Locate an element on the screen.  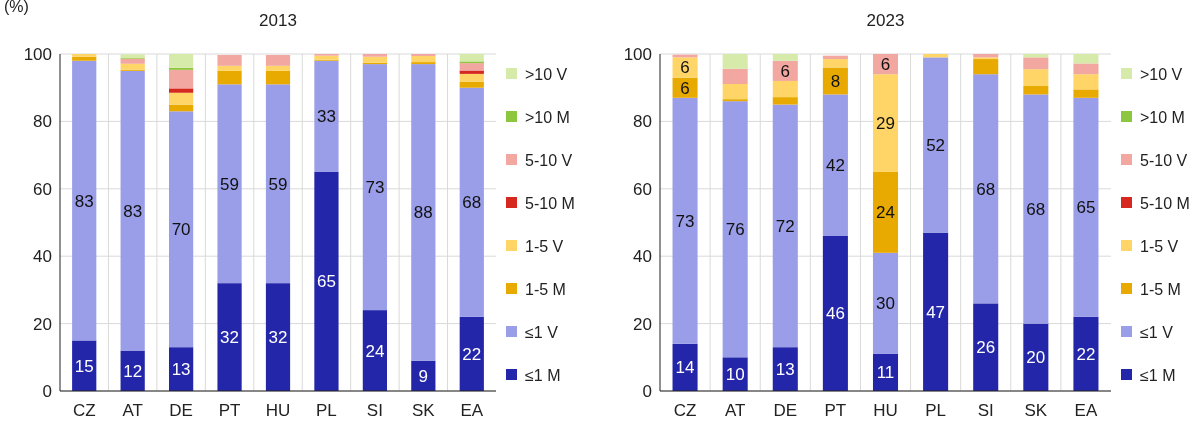
data-label: 88 is located at coordinates (423, 213).